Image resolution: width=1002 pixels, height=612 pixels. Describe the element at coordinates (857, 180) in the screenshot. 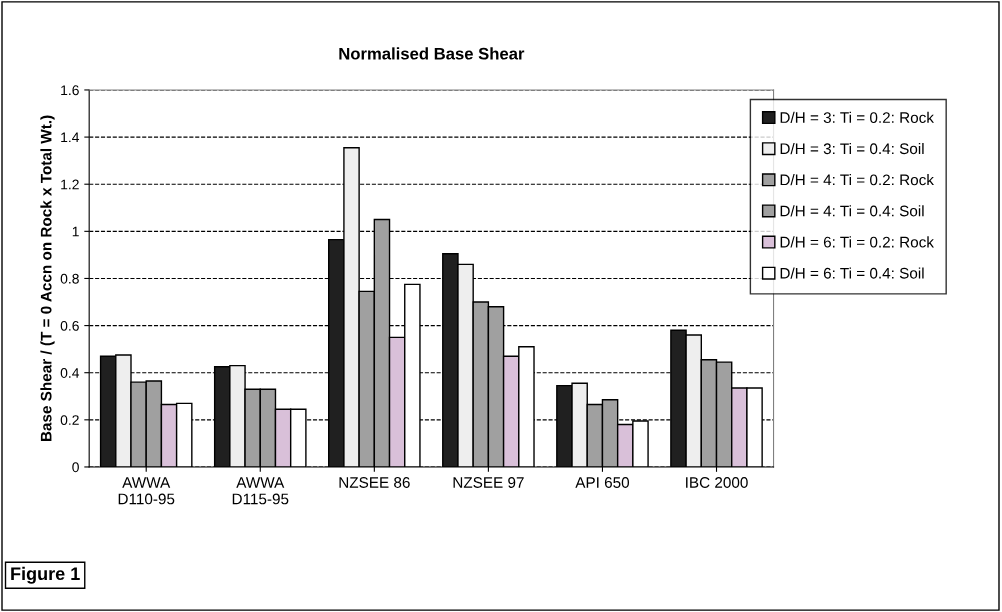

I see `legend-label: D/H = 4: Ti = 0.2: Rock` at that location.